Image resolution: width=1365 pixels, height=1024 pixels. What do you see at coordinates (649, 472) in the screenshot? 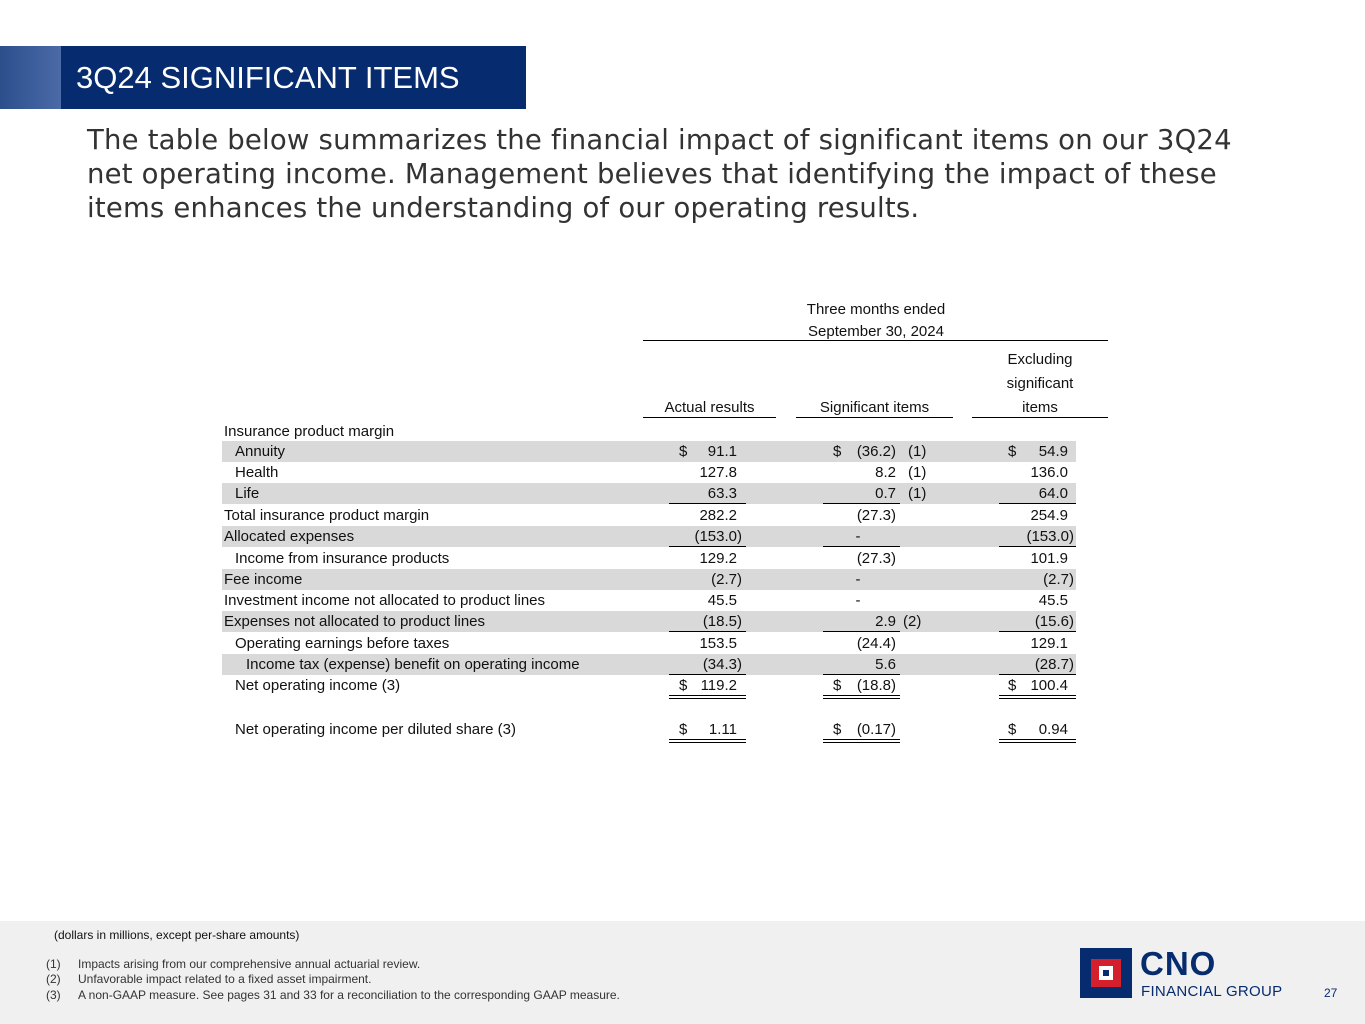
I see `table-row: Health 127.8 8.2 (1) 136.0` at bounding box center [649, 472].